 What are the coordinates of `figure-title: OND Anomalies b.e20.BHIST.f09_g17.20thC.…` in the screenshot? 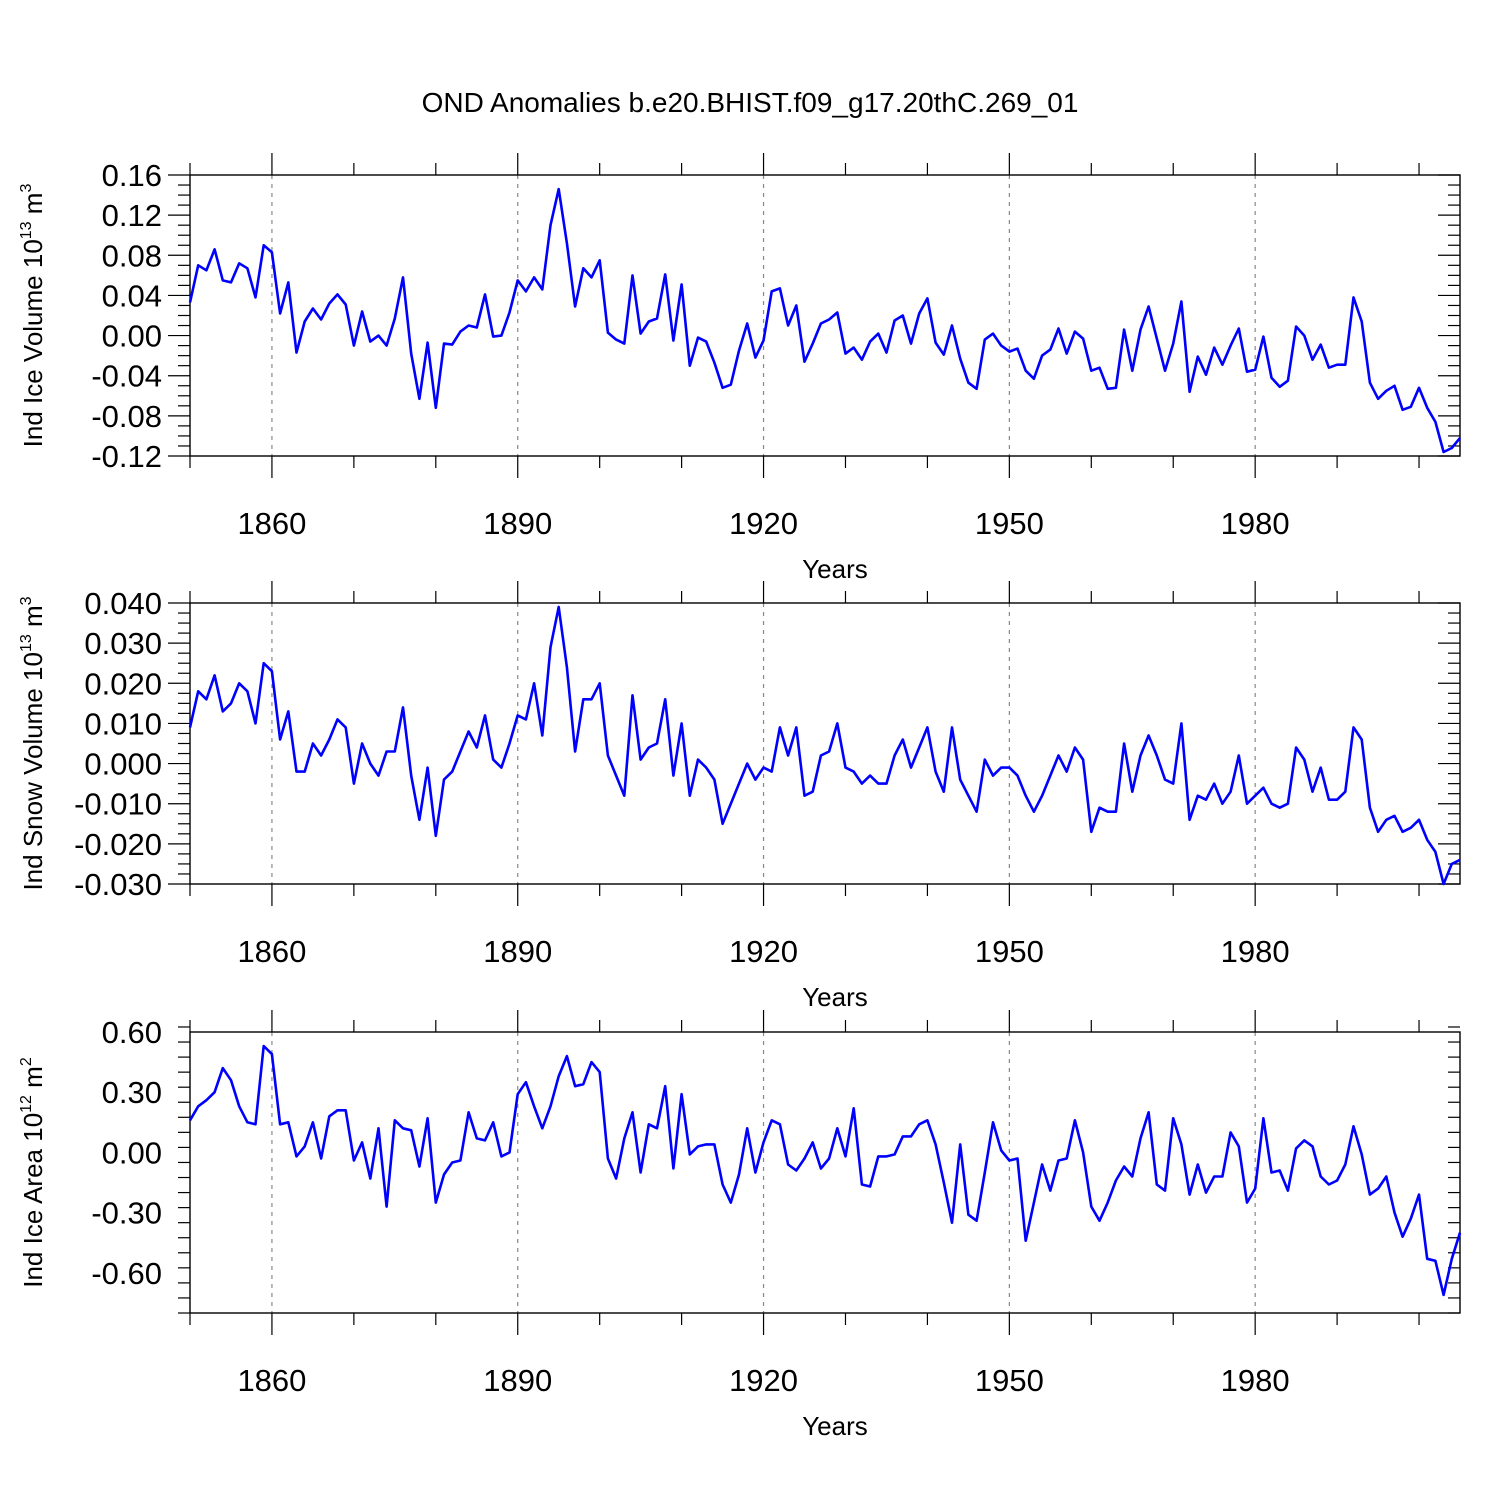 It's located at (750, 102).